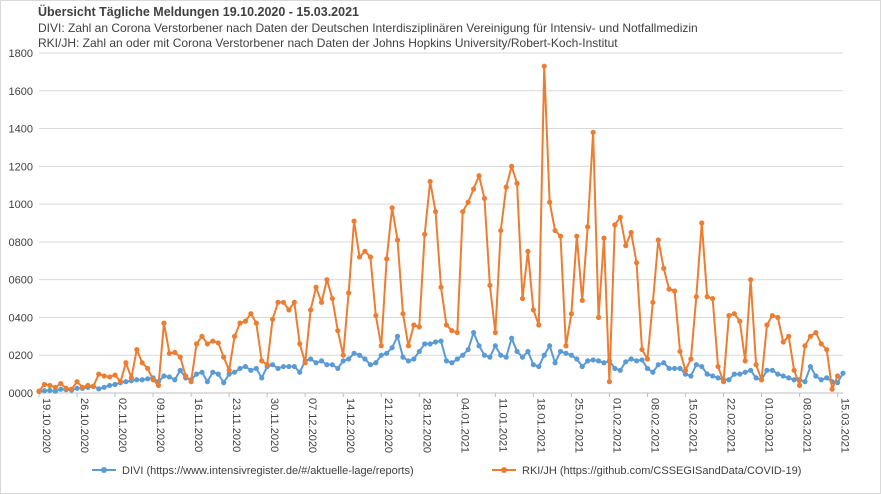  Describe the element at coordinates (21, 224) in the screenshot. I see `y-axis: 0000 0200 0400 0600 0800 1000 1200 1400 1600 1800` at that location.